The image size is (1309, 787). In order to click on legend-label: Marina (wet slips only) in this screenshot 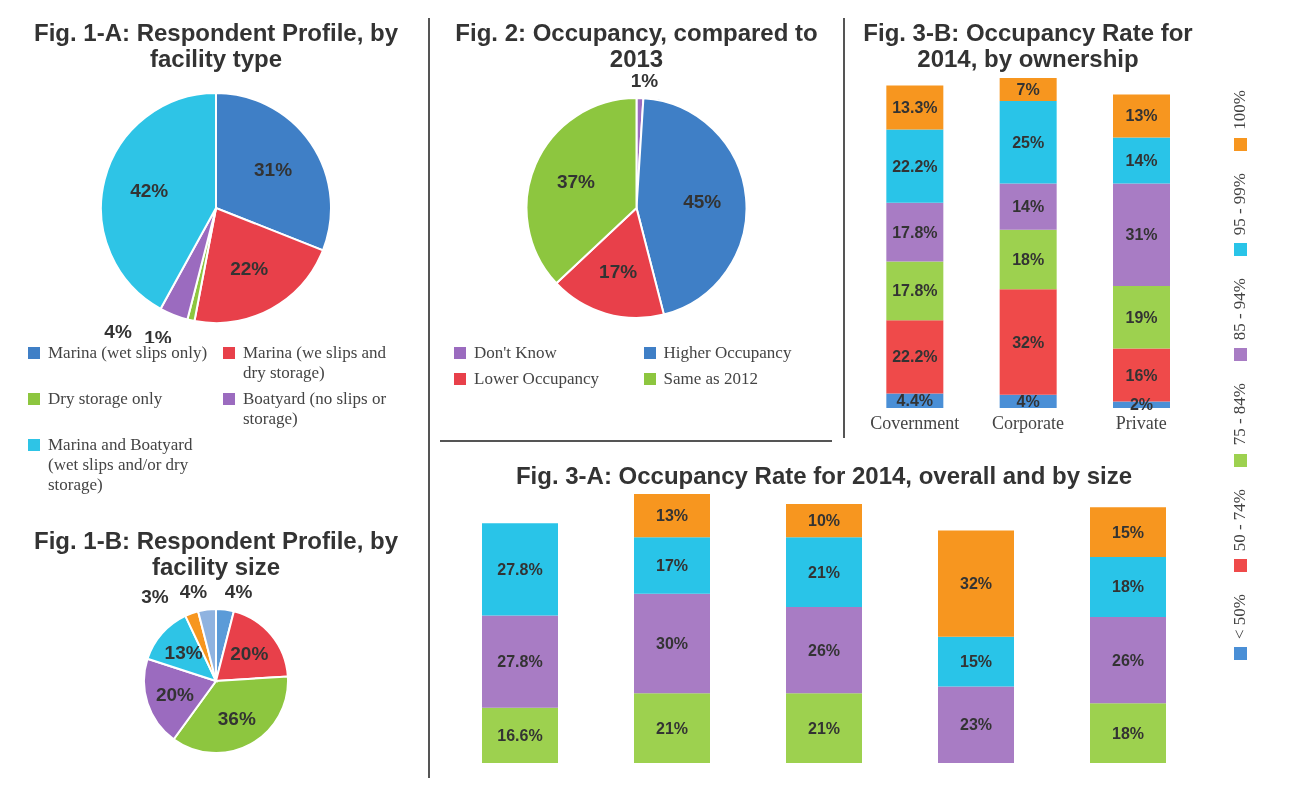, I will do `click(128, 352)`.